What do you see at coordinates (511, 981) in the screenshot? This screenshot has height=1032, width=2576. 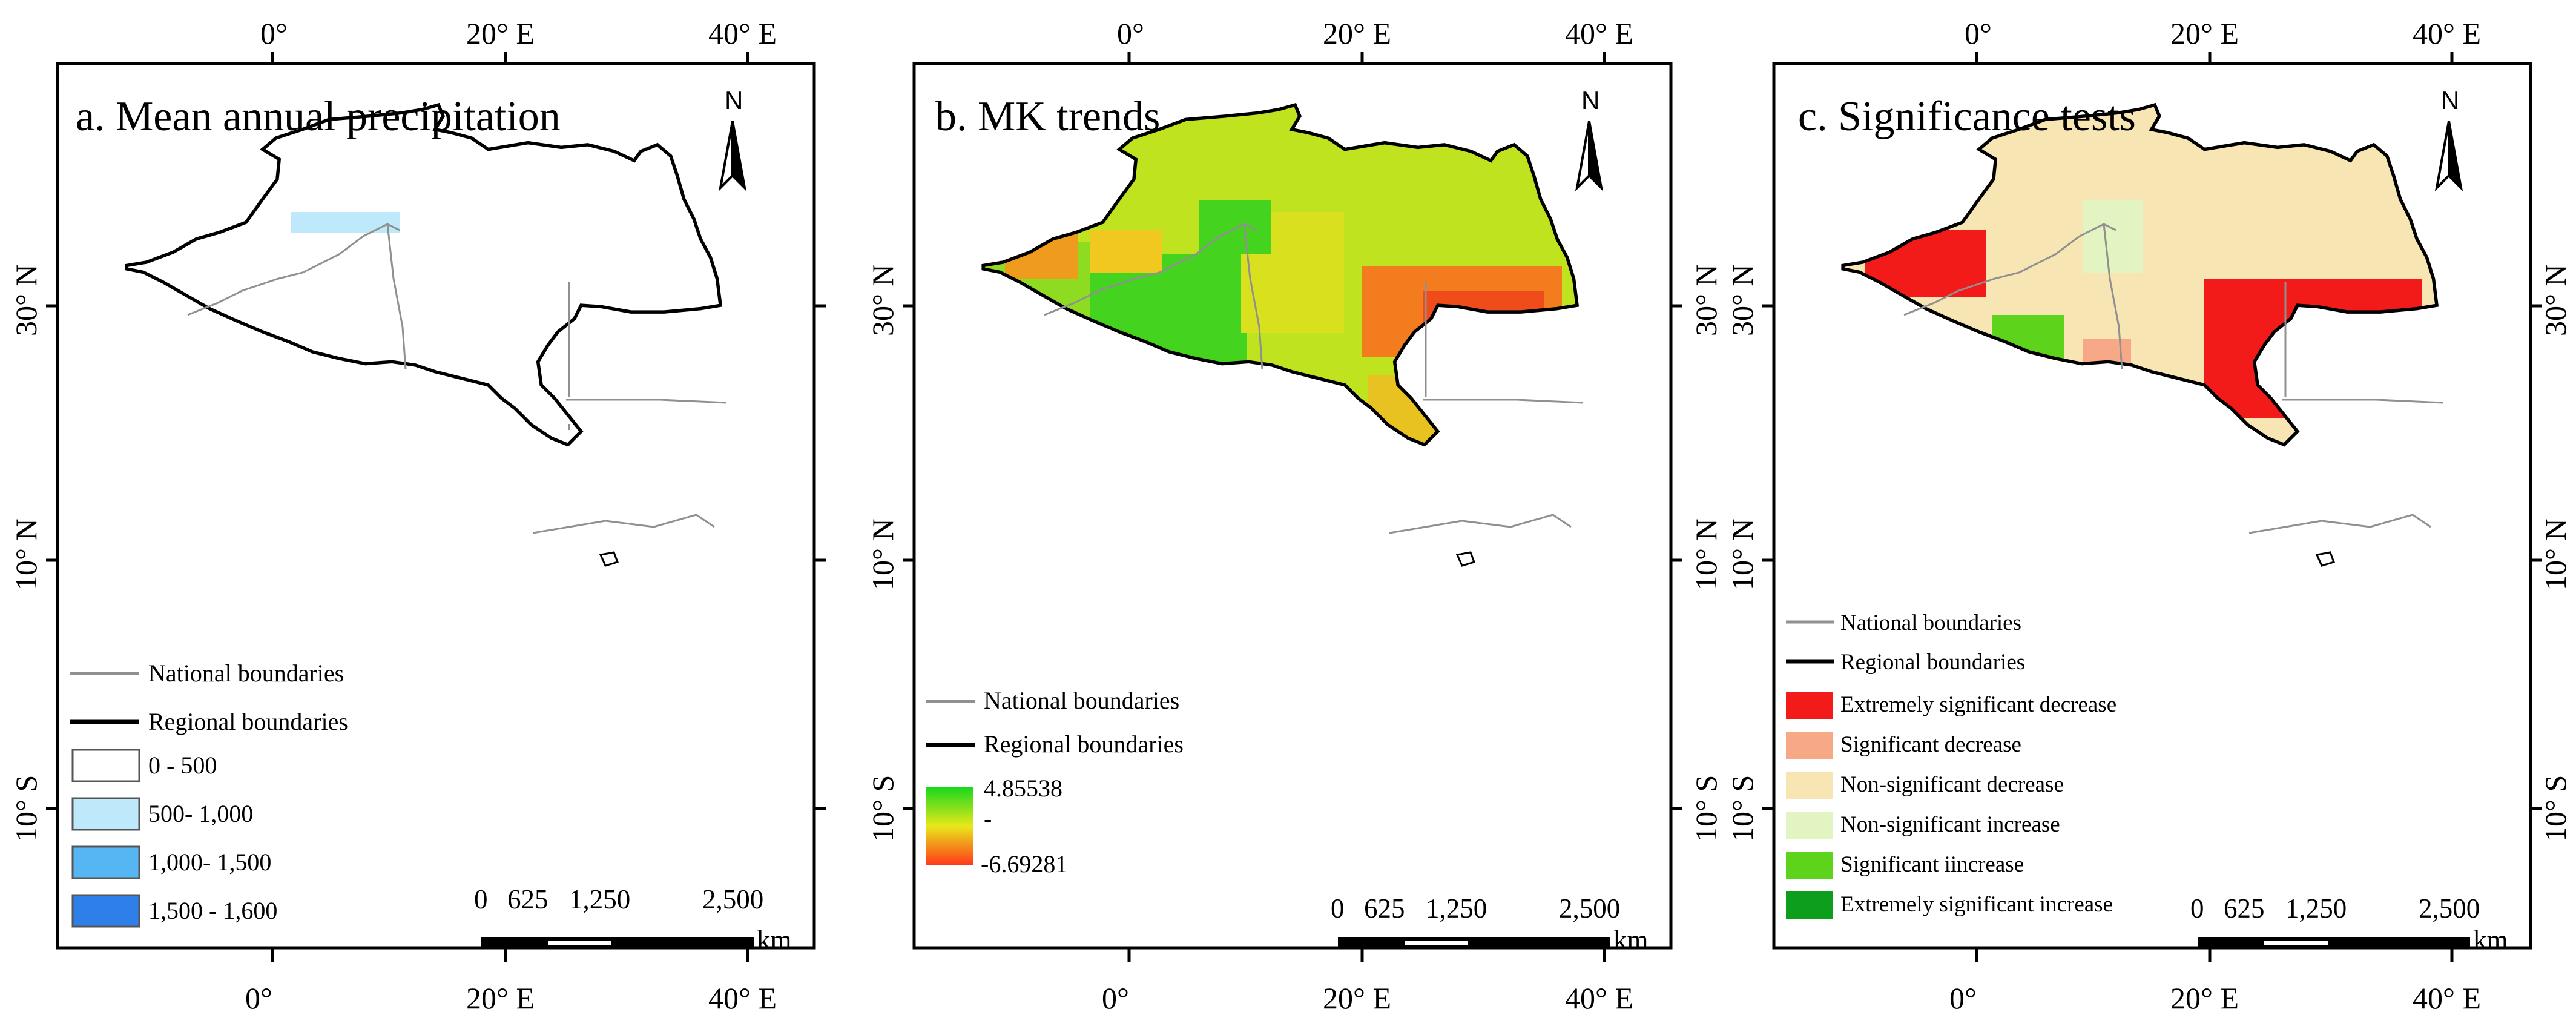 I see `panel-a-bottom-ticks: 0° 20° E 40° E` at bounding box center [511, 981].